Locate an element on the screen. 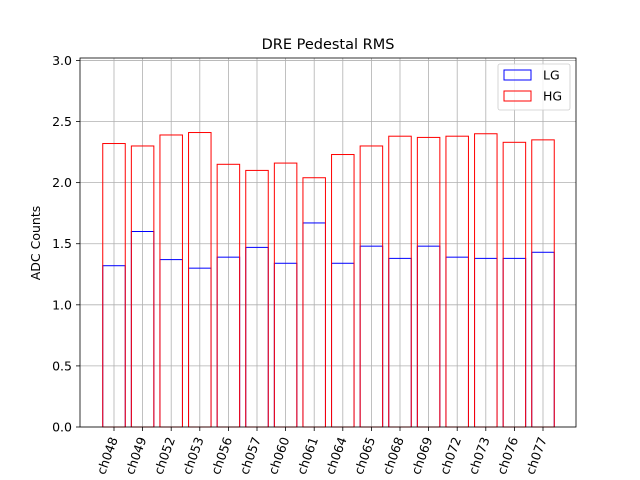  legend-swatch-hg is located at coordinates (517, 96).